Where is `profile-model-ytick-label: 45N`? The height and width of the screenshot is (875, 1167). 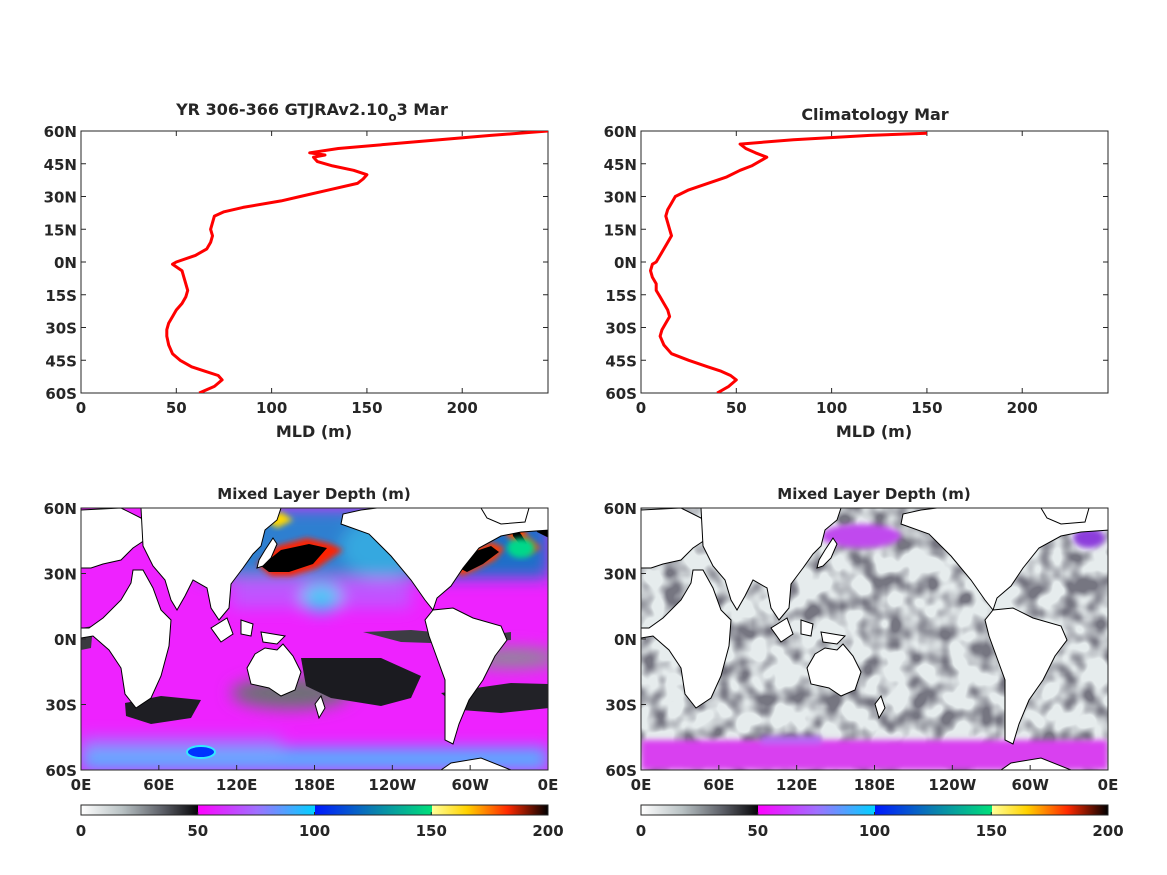 profile-model-ytick-label: 45N is located at coordinates (60, 165).